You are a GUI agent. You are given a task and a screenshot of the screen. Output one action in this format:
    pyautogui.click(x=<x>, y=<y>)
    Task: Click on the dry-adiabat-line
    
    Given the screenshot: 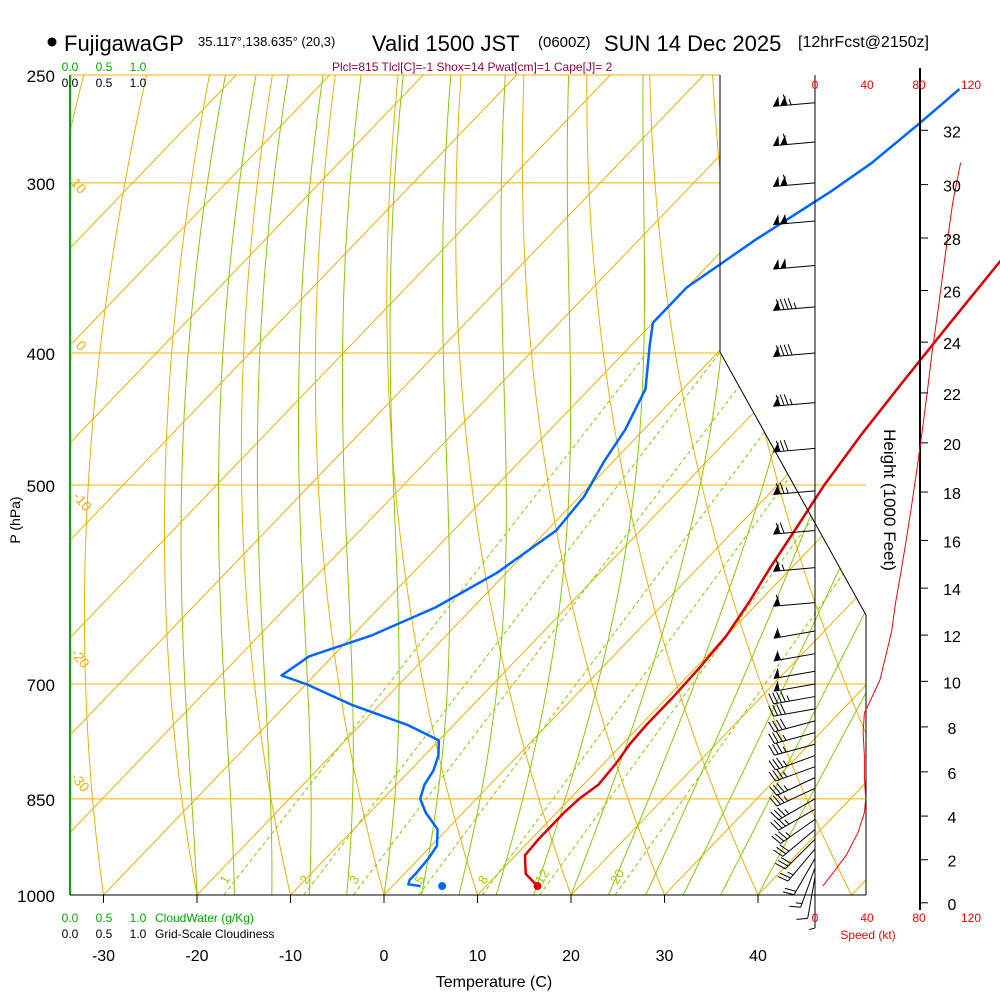 What is the action you would take?
    pyautogui.click(x=265, y=485)
    